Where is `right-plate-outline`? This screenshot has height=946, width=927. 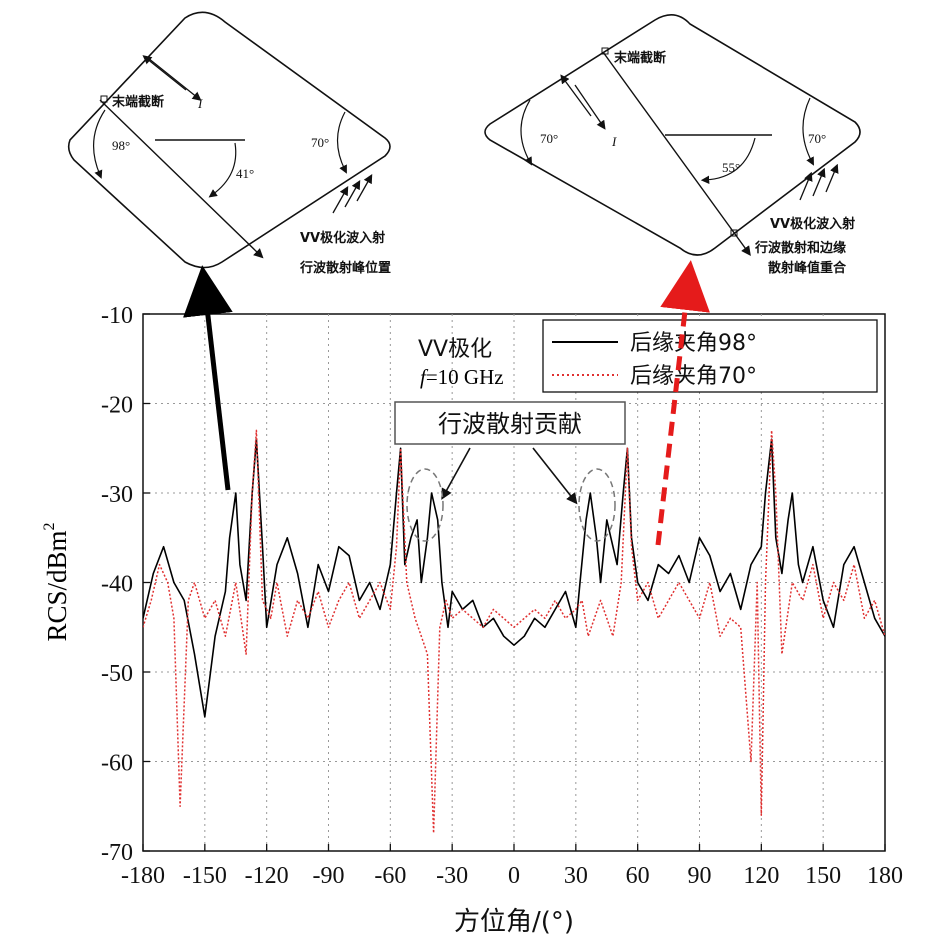
right-plate-outline is located at coordinates (672, 135).